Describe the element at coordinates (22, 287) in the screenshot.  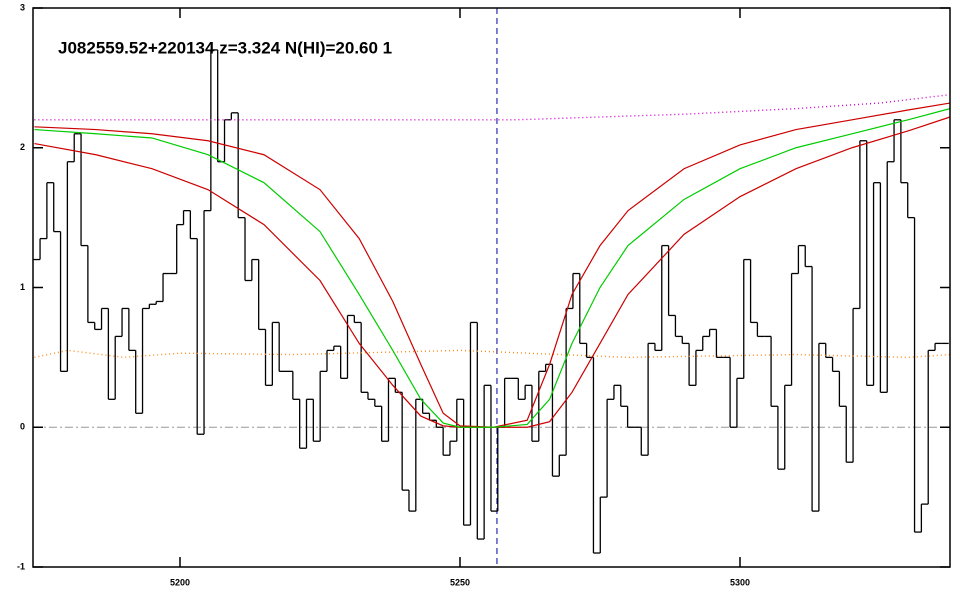
I see `y-tick-label: 1` at that location.